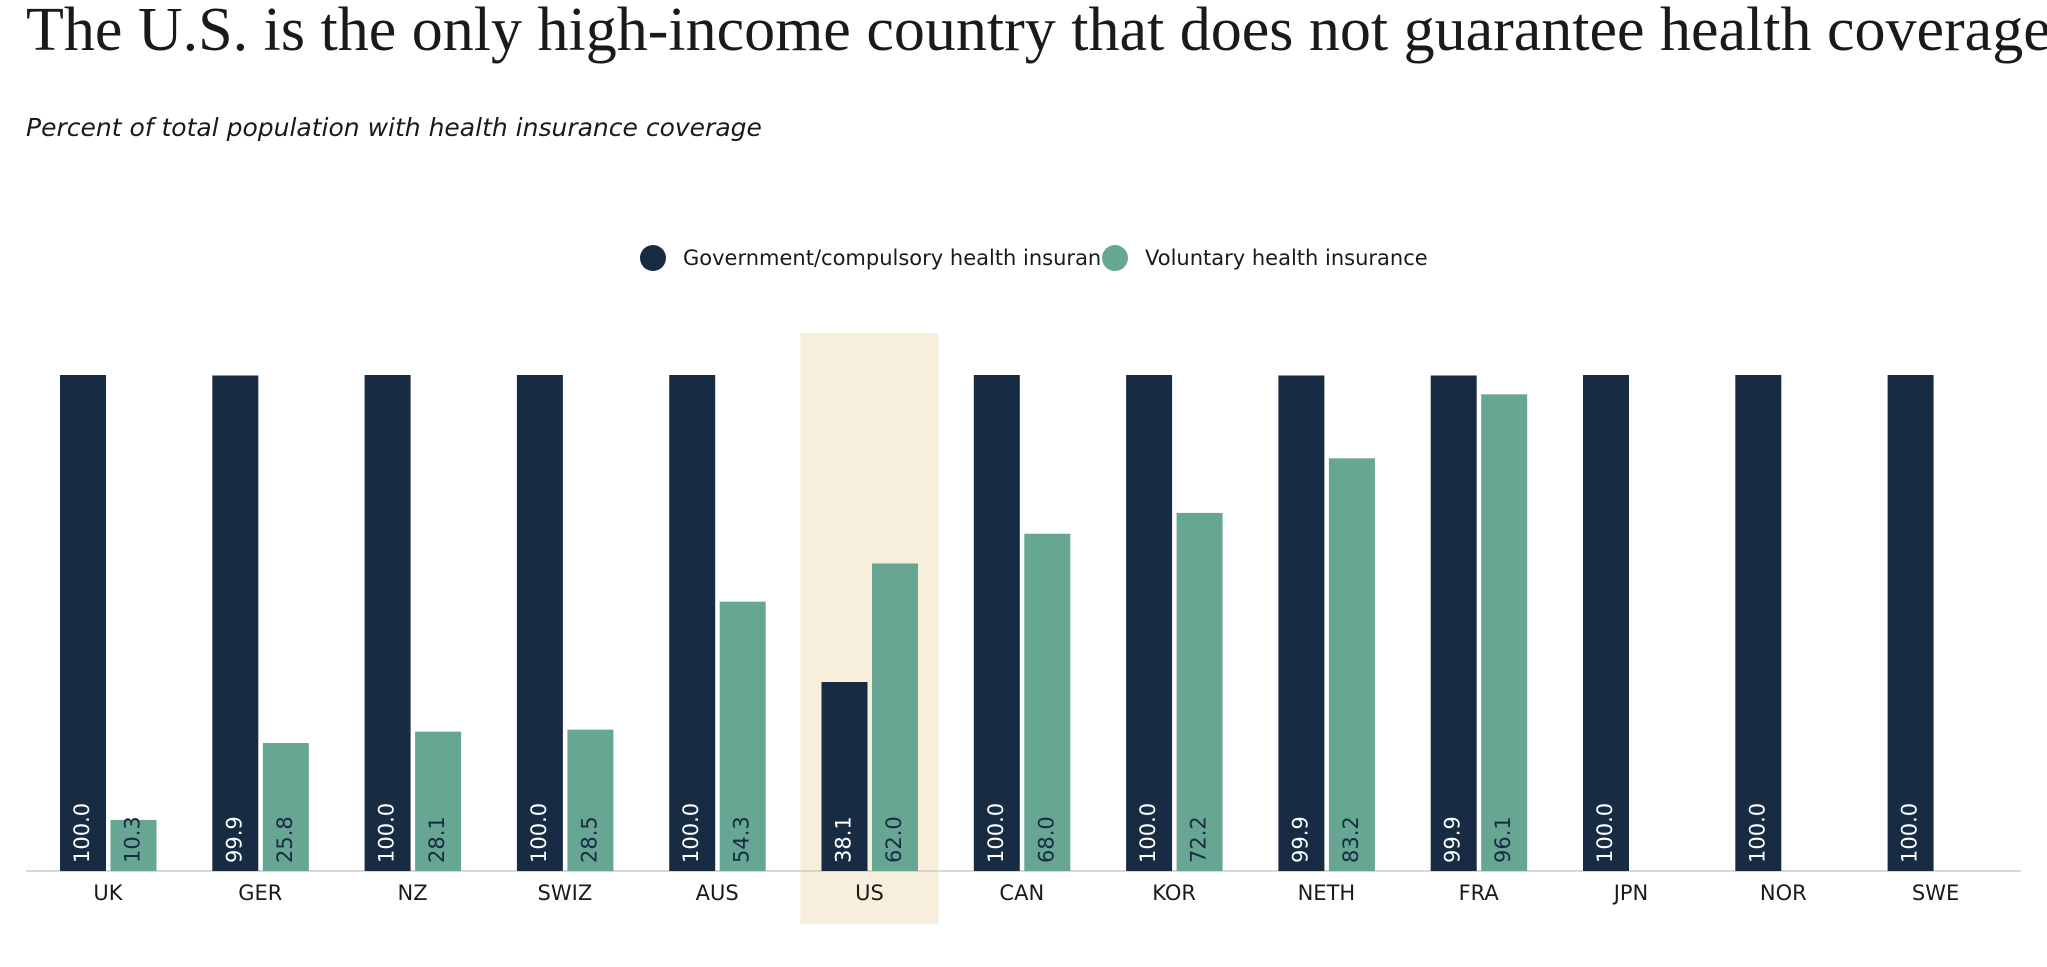  What do you see at coordinates (1630, 893) in the screenshot?
I see `x-tick-label: JPN` at bounding box center [1630, 893].